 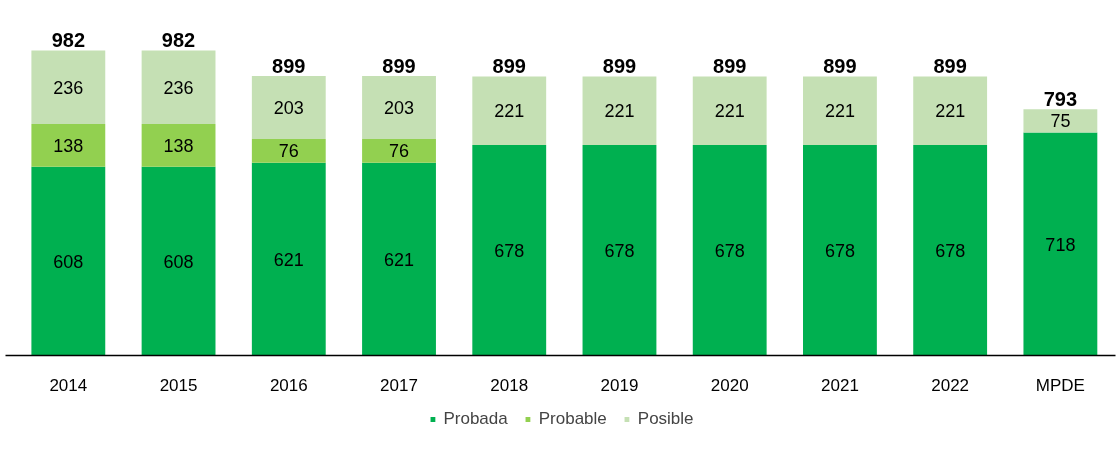 I want to click on x-tick-label: 2018, so click(x=509, y=385).